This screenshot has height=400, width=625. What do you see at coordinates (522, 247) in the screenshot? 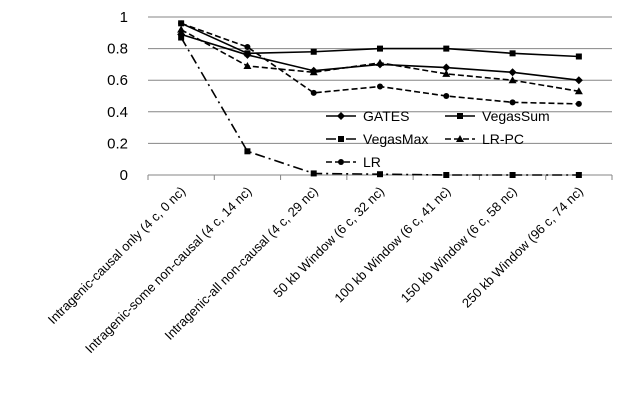
I see `x-tick-label: 250 kb Window (96 c, 74 nc)` at bounding box center [522, 247].